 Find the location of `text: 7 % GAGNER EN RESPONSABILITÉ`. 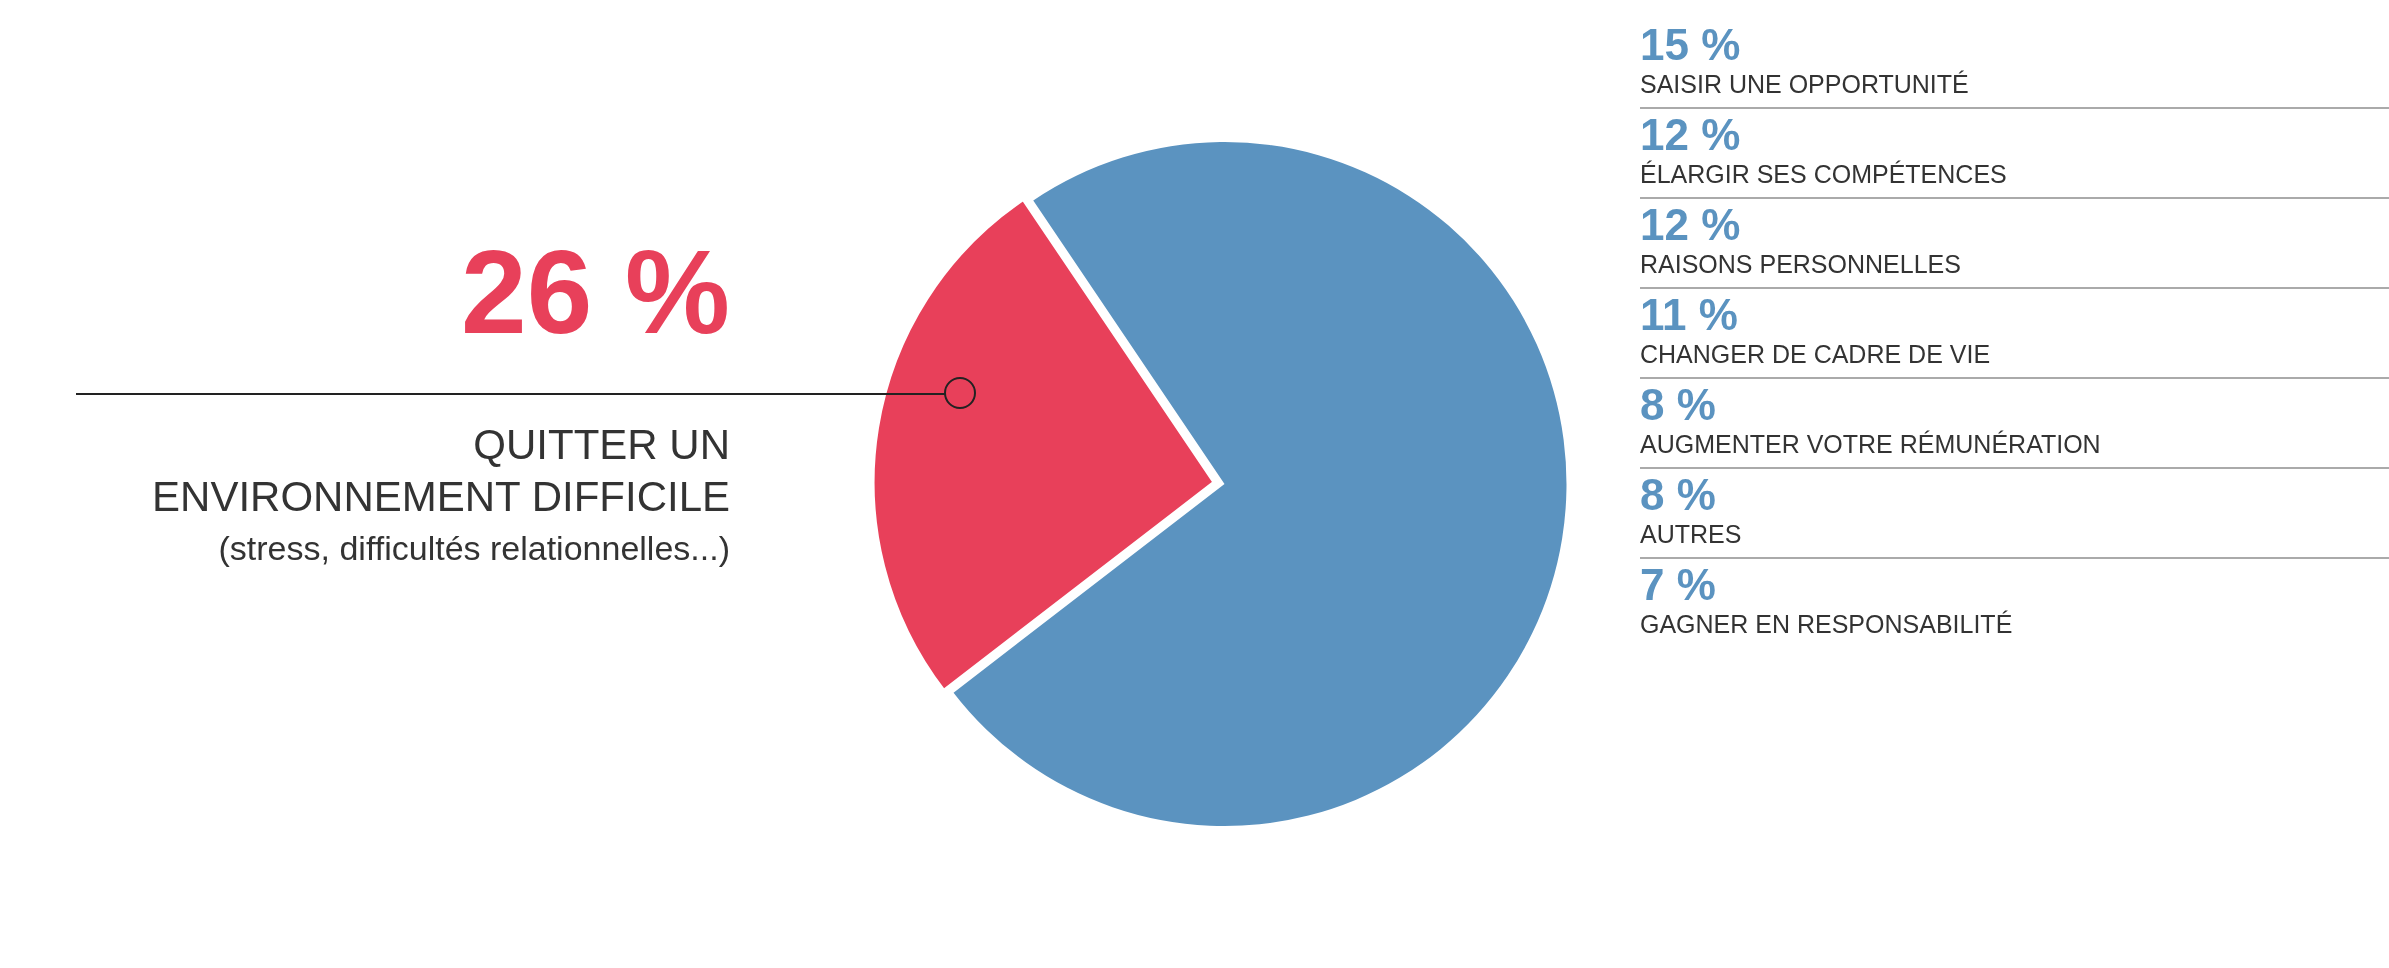

text: 7 % GAGNER EN RESPONSABILITÉ is located at coordinates (1826, 599).